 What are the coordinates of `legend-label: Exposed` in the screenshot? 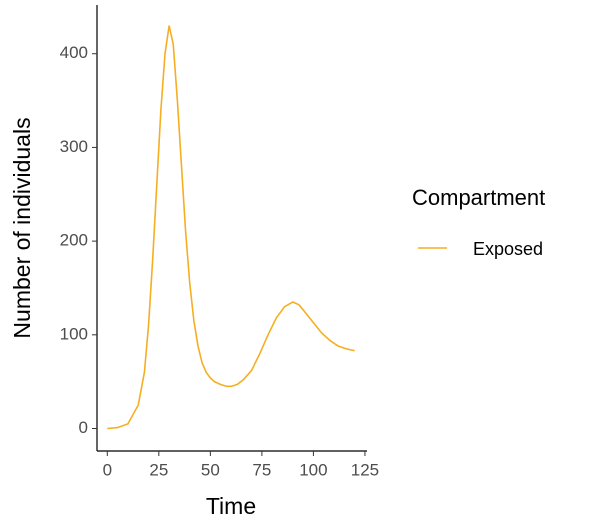 It's located at (508, 249).